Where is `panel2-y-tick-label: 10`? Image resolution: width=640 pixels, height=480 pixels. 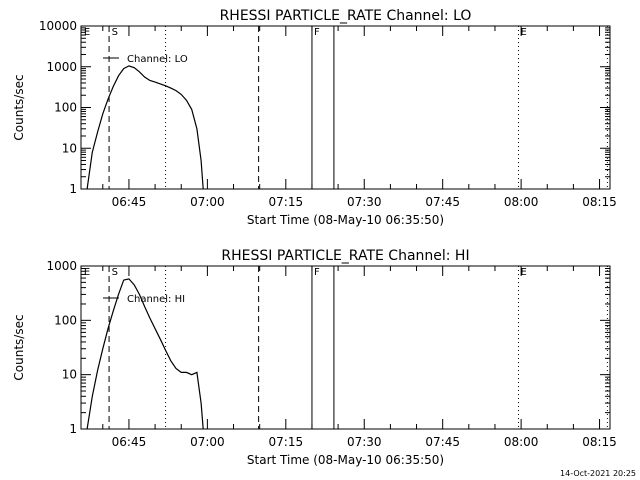 panel2-y-tick-label: 10 is located at coordinates (69, 375).